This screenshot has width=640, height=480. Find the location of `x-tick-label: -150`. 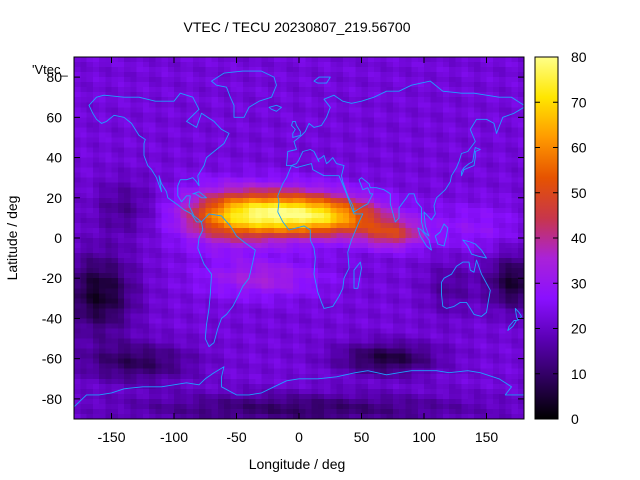

x-tick-label: -150 is located at coordinates (111, 437).